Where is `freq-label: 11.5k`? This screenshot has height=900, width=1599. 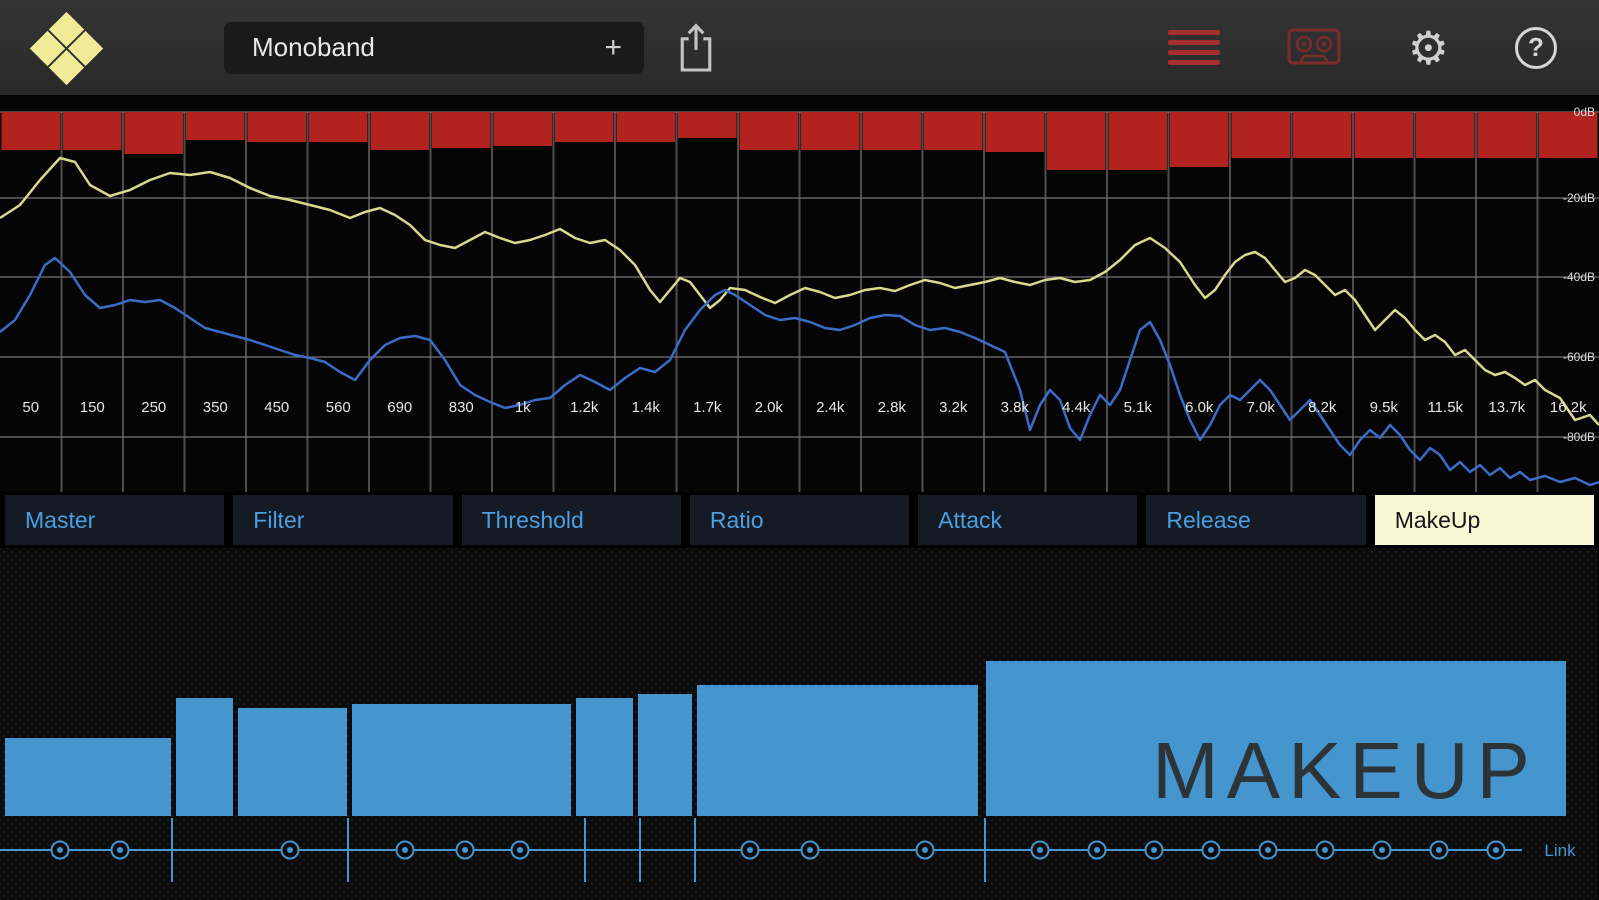 freq-label: 11.5k is located at coordinates (1445, 407).